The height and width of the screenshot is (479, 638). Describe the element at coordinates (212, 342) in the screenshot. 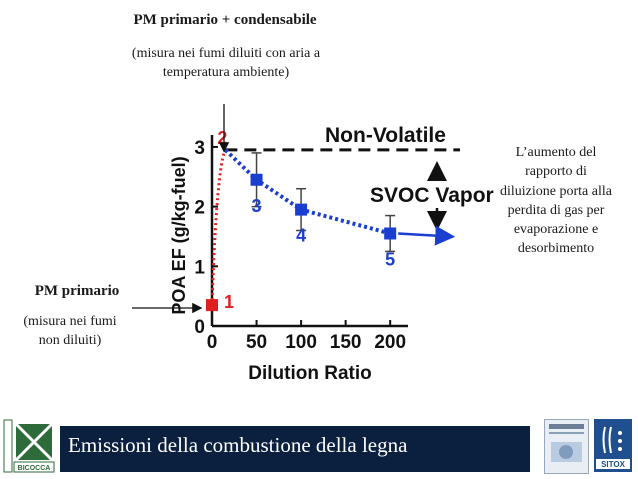

I see `x-tick-label: 0` at that location.